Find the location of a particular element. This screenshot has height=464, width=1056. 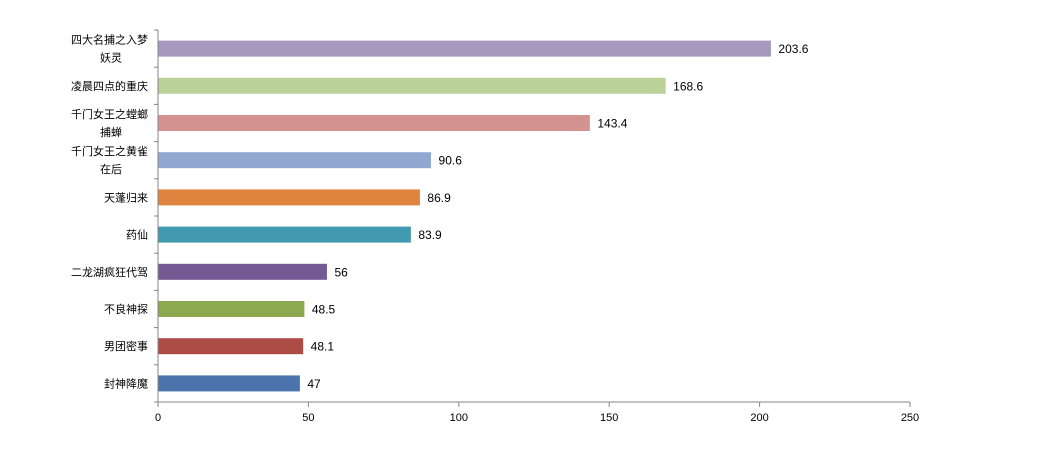

data-label: 48.5 is located at coordinates (324, 310).